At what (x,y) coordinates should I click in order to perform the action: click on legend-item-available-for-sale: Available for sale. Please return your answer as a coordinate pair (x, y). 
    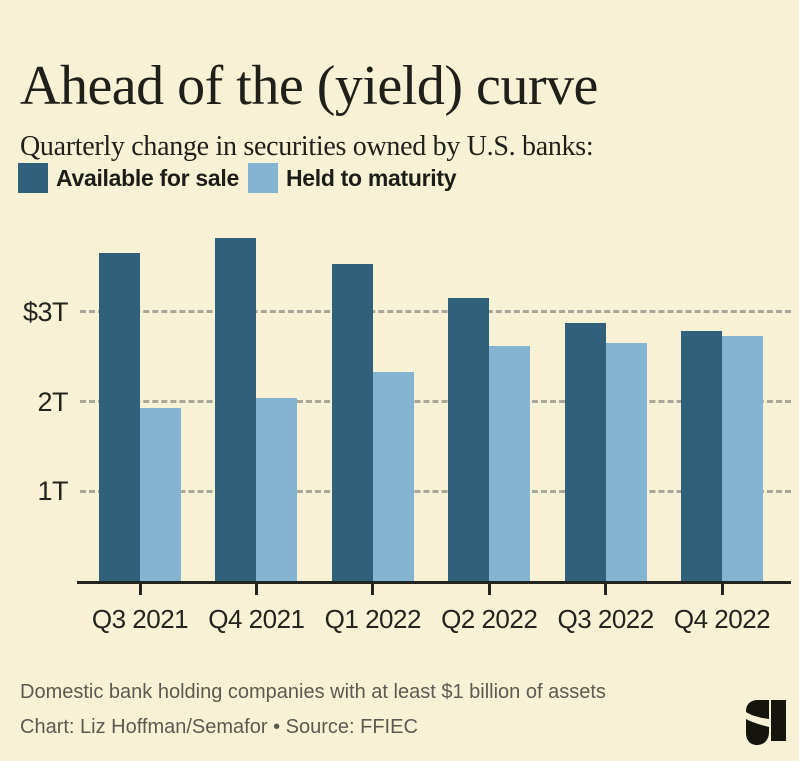
    Looking at the image, I should click on (128, 178).